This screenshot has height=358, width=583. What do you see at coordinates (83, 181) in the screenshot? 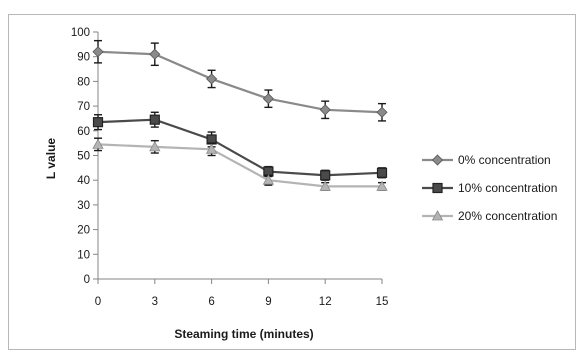
I see `y-tick-label: 40` at bounding box center [83, 181].